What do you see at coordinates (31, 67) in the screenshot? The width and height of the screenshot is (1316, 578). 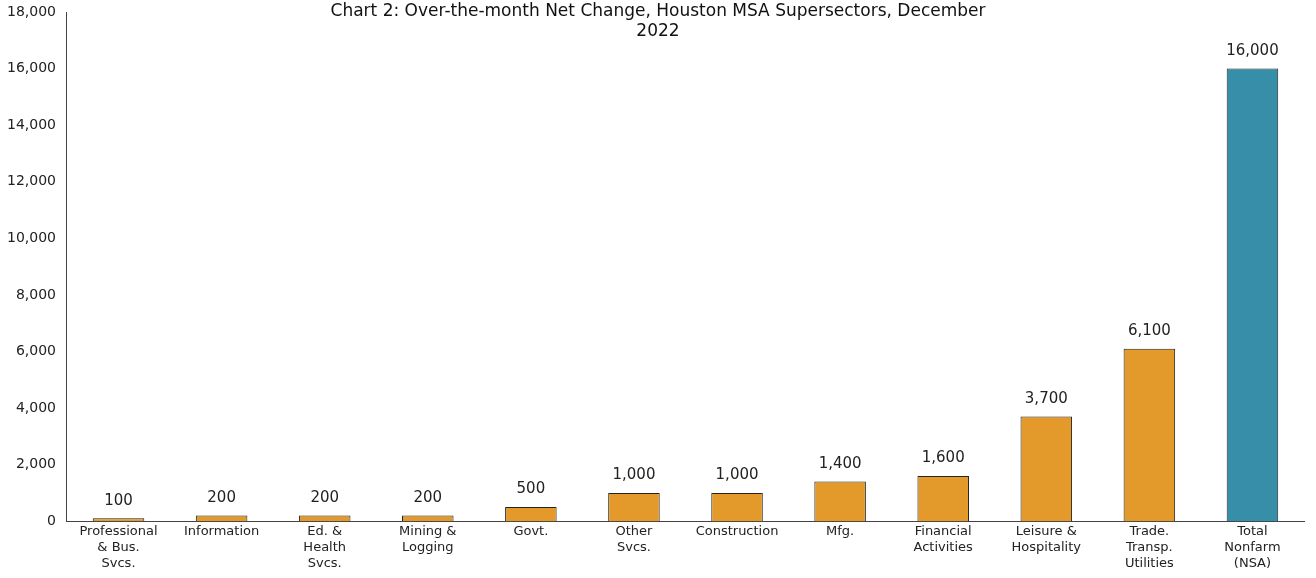 I see `y-tick-label: 16,000` at bounding box center [31, 67].